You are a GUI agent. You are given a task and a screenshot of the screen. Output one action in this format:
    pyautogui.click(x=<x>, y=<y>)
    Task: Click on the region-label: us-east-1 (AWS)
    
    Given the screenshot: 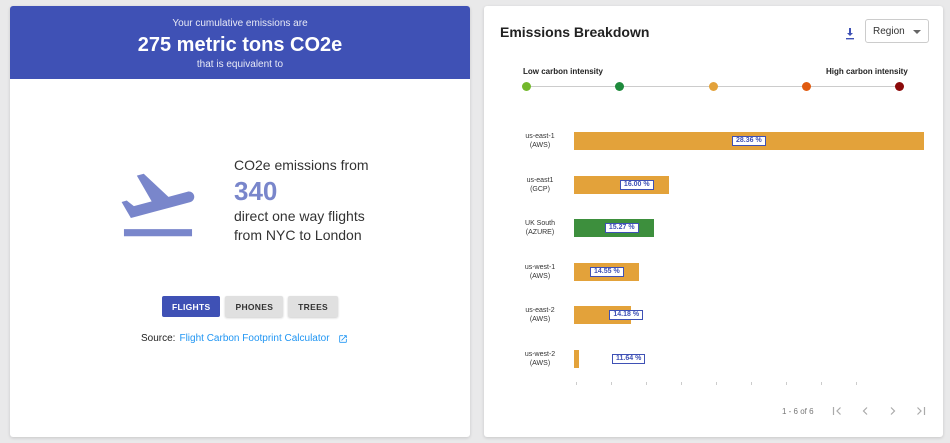 What is the action you would take?
    pyautogui.click(x=540, y=141)
    